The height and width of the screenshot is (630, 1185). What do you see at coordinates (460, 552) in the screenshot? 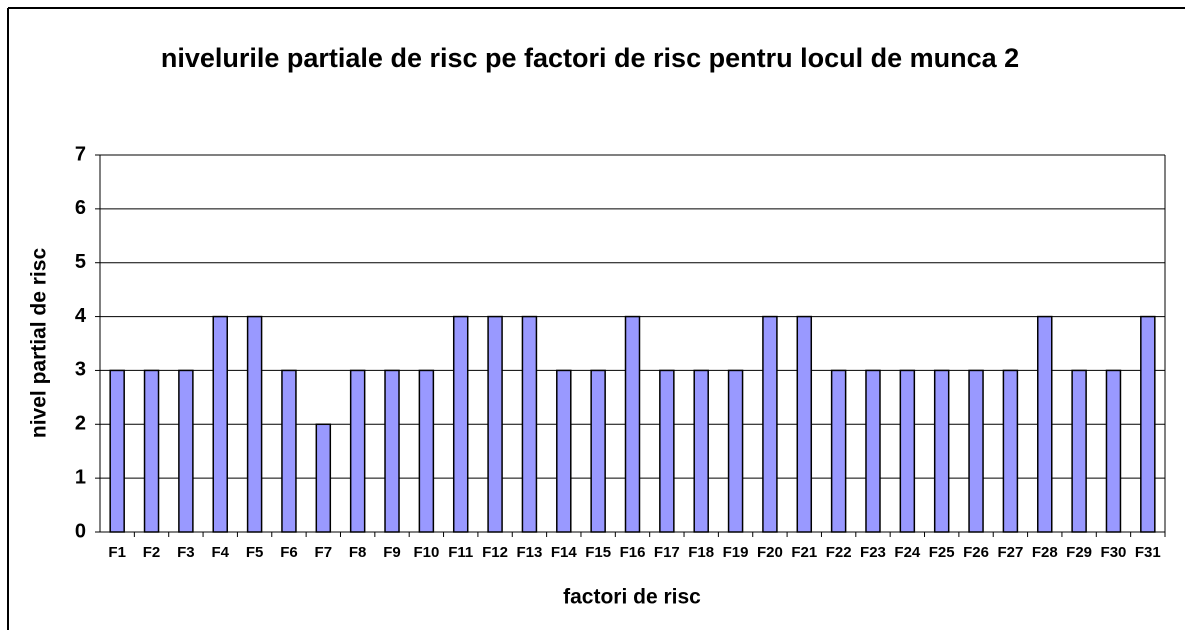
I see `x-tick-label: F11` at bounding box center [460, 552].